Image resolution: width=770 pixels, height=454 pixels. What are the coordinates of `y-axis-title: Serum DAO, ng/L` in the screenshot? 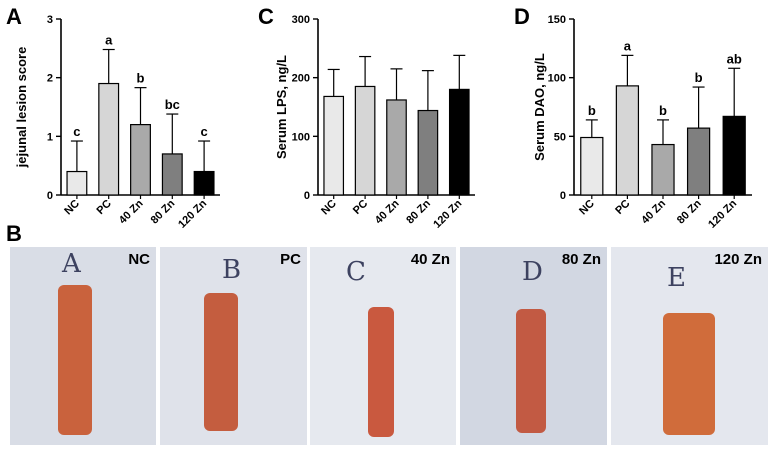 It's located at (539, 107).